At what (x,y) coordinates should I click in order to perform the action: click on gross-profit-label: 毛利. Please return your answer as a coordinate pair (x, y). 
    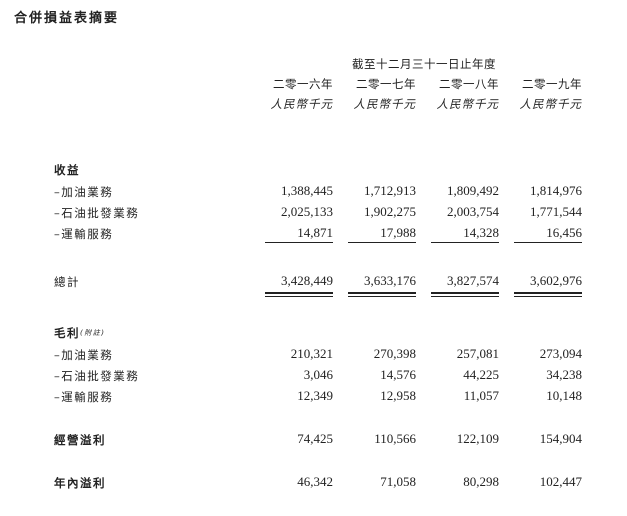
    Looking at the image, I should click on (67, 333).